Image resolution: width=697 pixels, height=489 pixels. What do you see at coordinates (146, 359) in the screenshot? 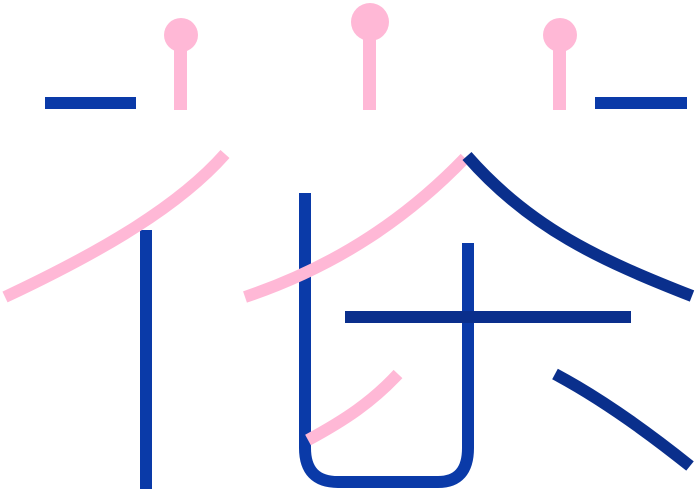
I see `left-vertical-stroke` at bounding box center [146, 359].